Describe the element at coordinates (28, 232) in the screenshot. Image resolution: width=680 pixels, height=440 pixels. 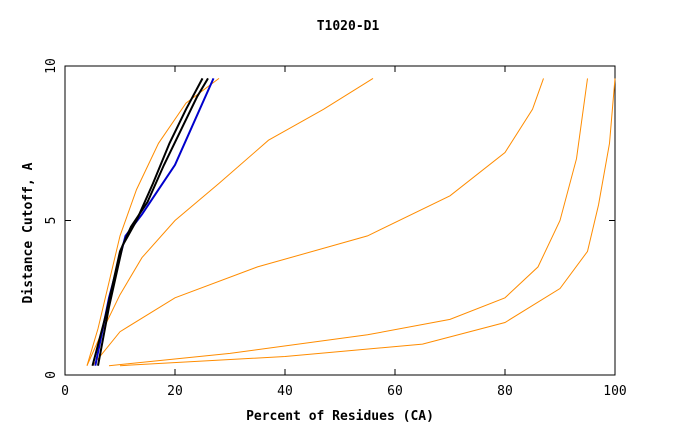
I see `y-axis-label: Distance Cutoff, A` at that location.